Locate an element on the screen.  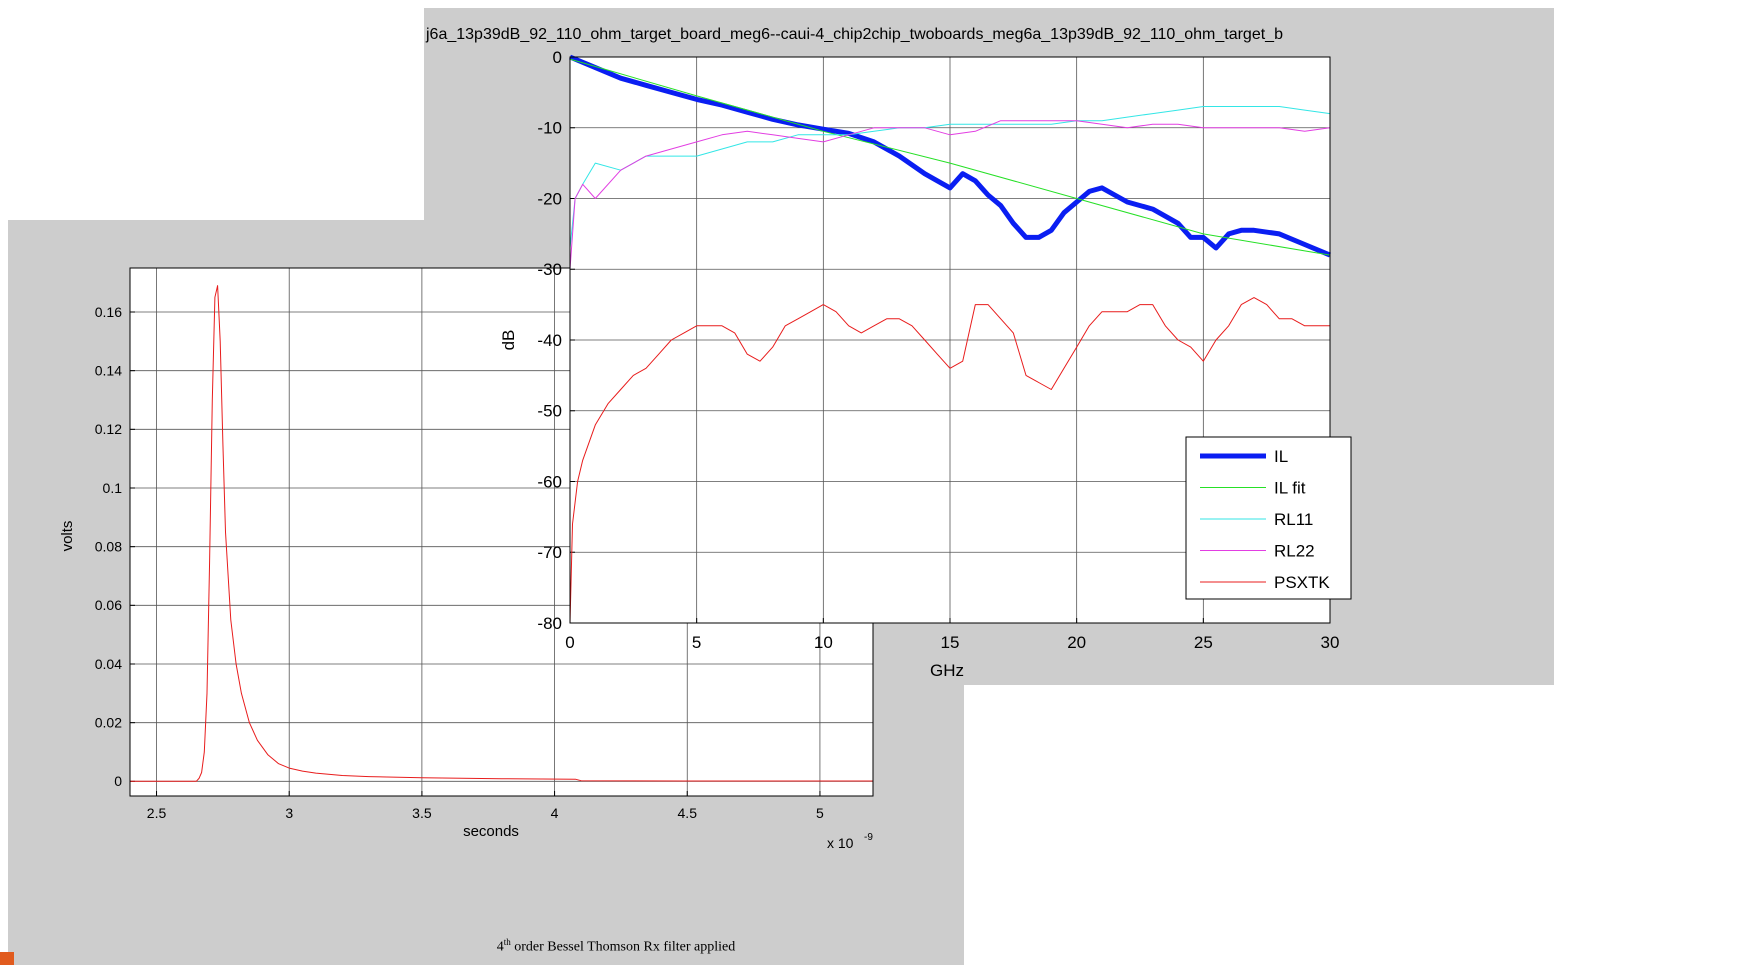
x-tick-label: 3 is located at coordinates (289, 813).